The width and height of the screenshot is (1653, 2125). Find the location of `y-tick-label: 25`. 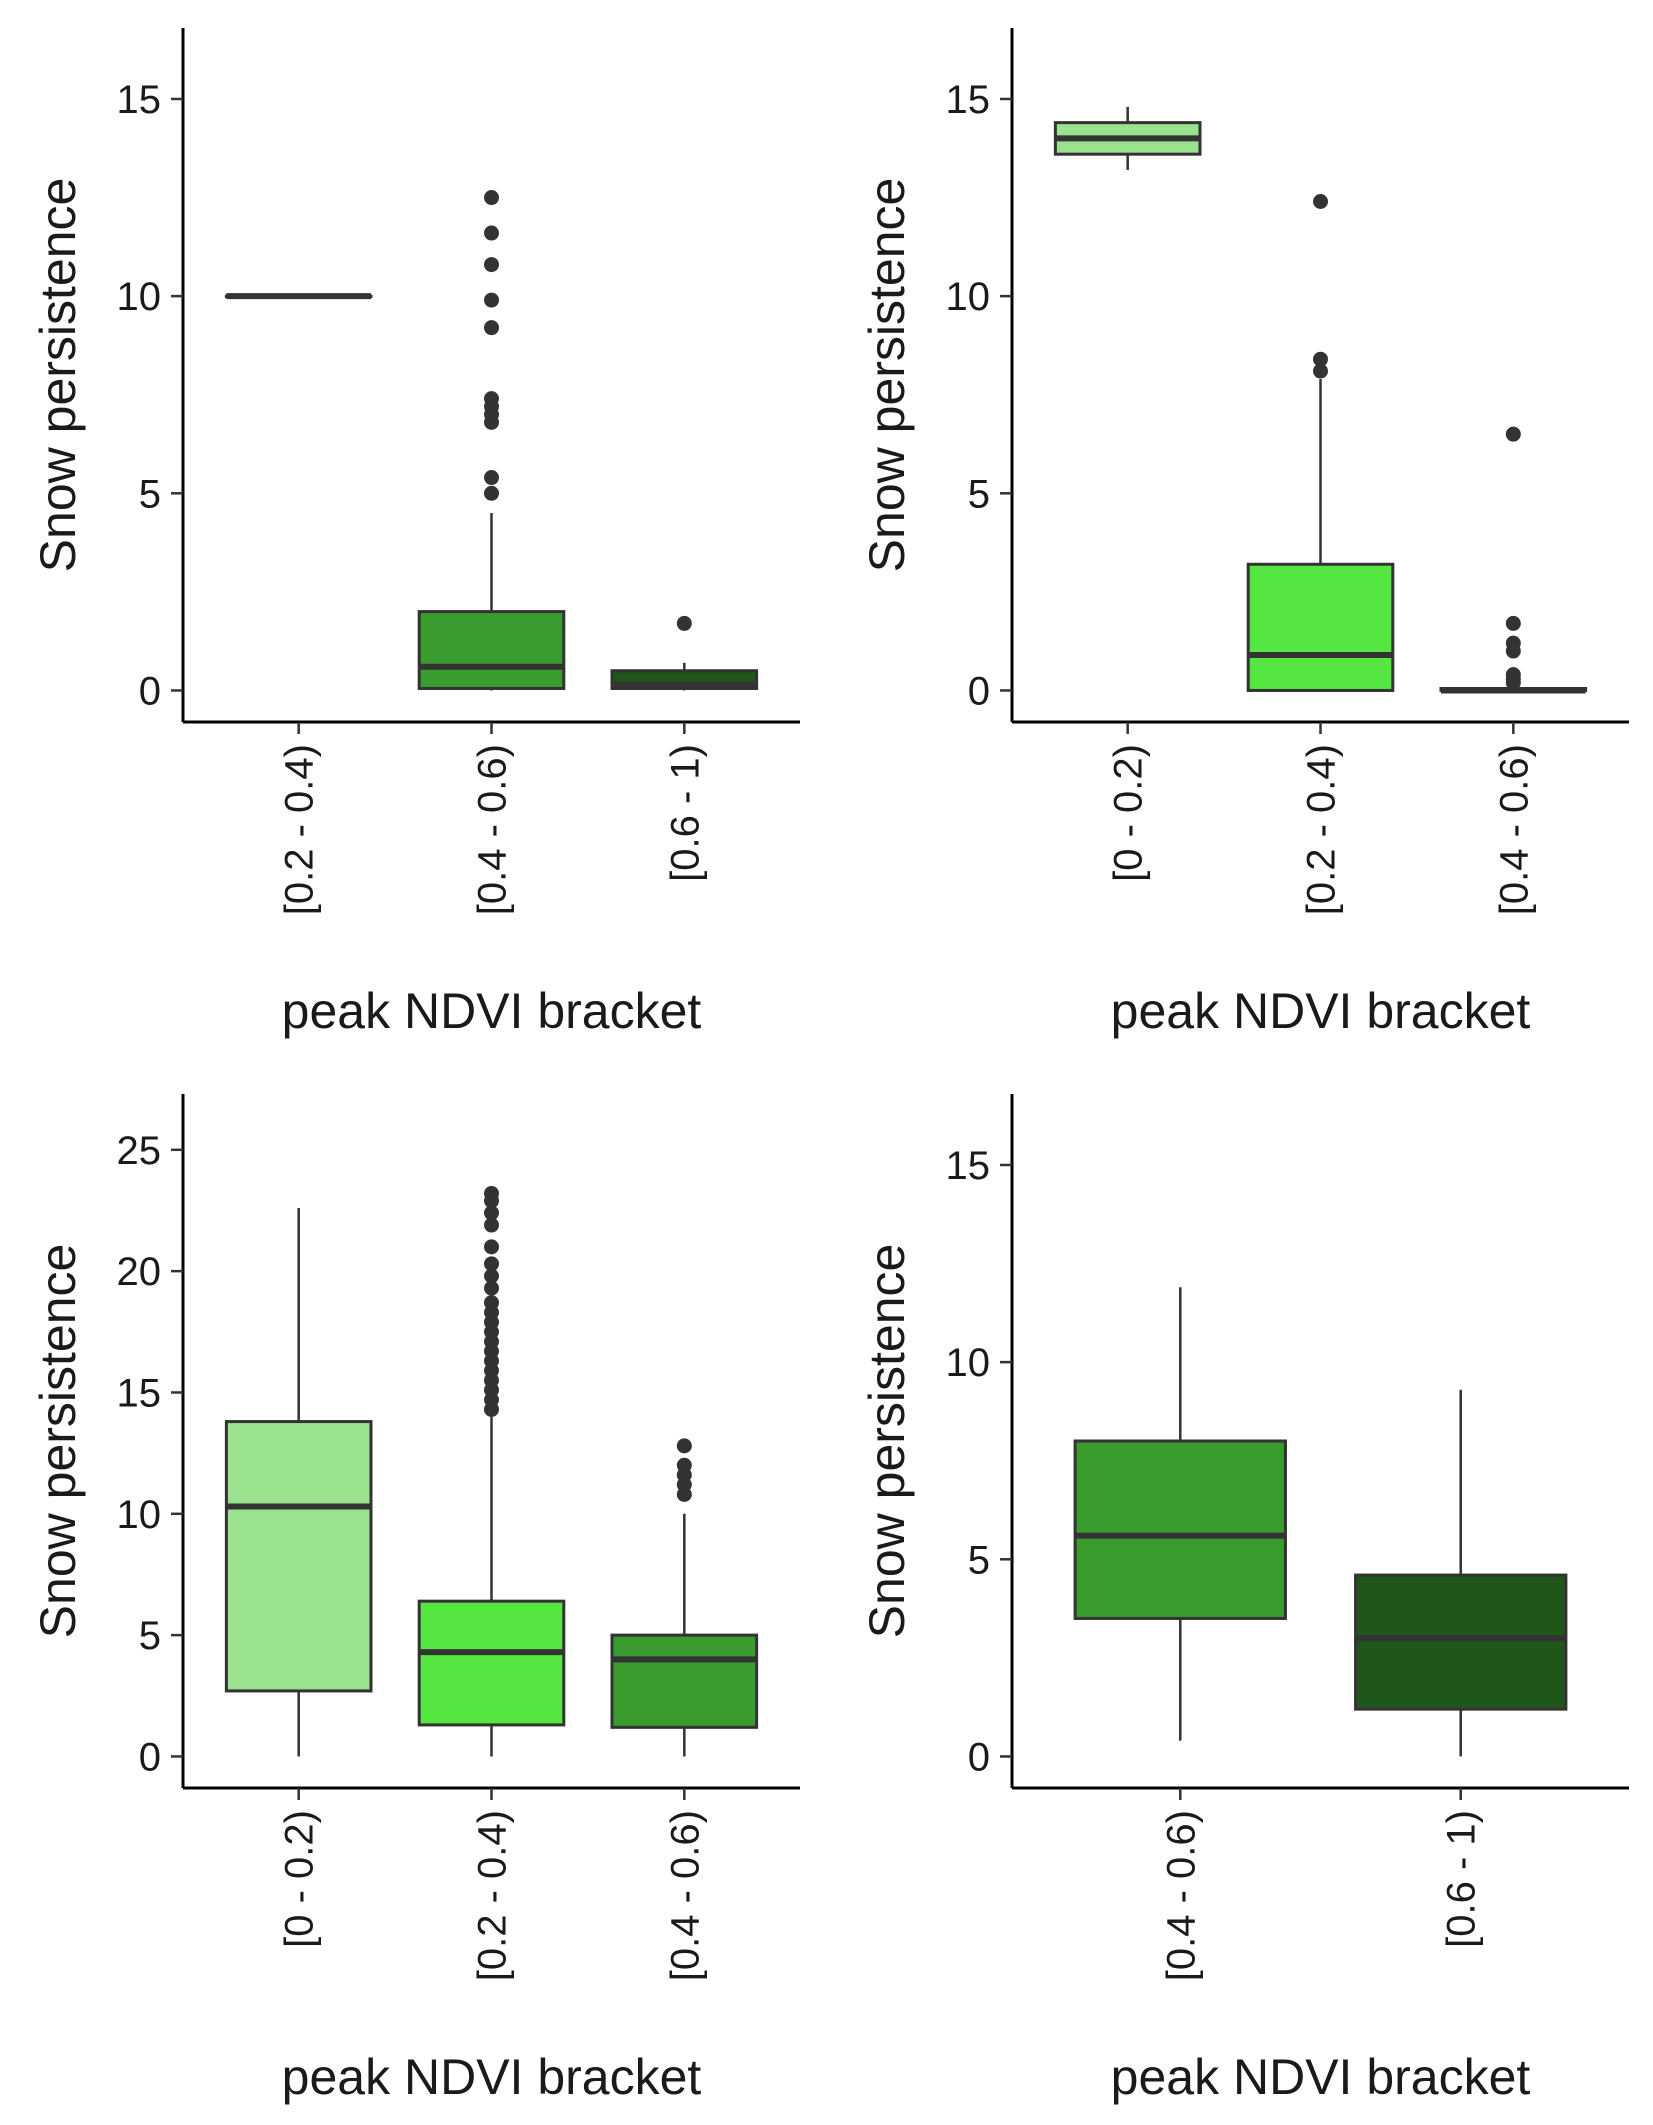

y-tick-label: 25 is located at coordinates (139, 1151).